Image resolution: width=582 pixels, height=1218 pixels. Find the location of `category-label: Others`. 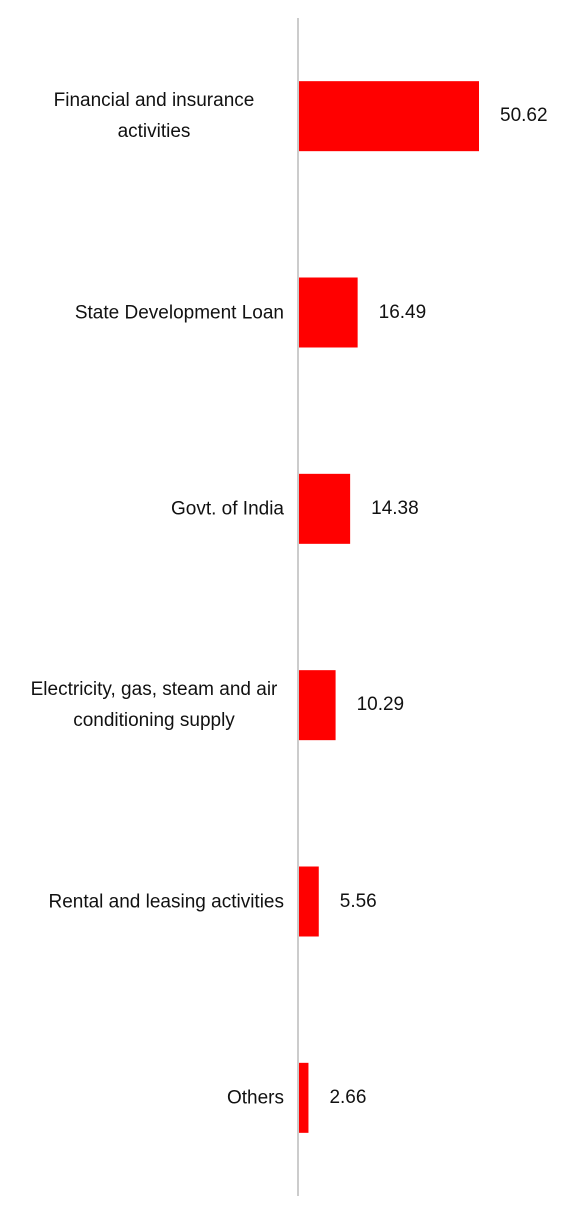

category-label: Others is located at coordinates (255, 1098).